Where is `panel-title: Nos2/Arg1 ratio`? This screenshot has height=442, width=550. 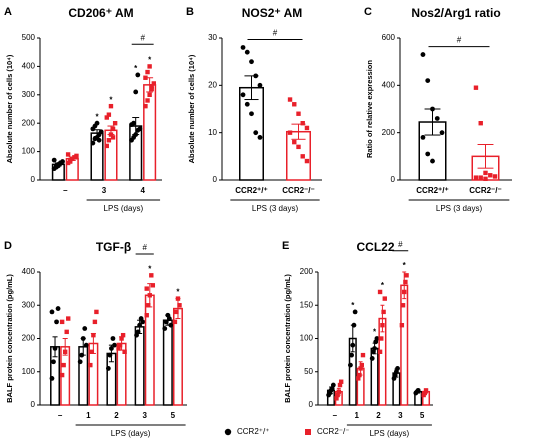
panel-title: Nos2/Arg1 ratio is located at coordinates (455, 13).